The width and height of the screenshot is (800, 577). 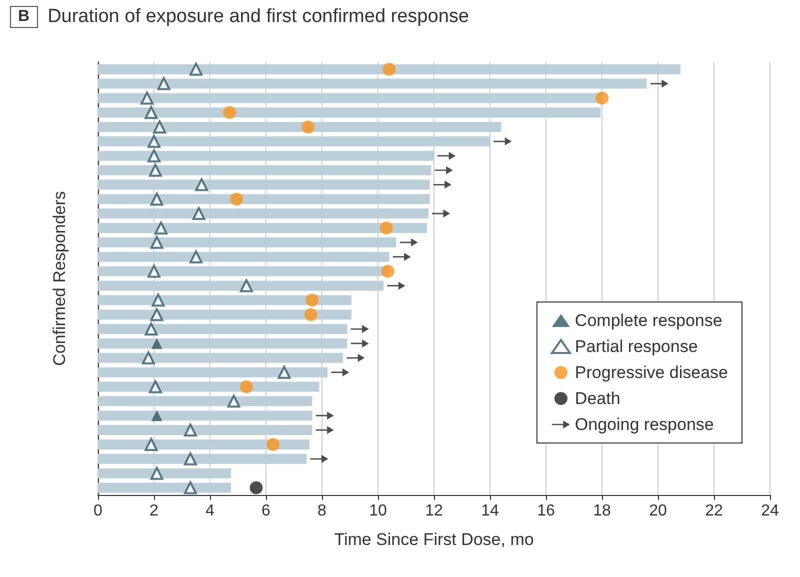 I want to click on x-tick-label: 16, so click(x=546, y=511).